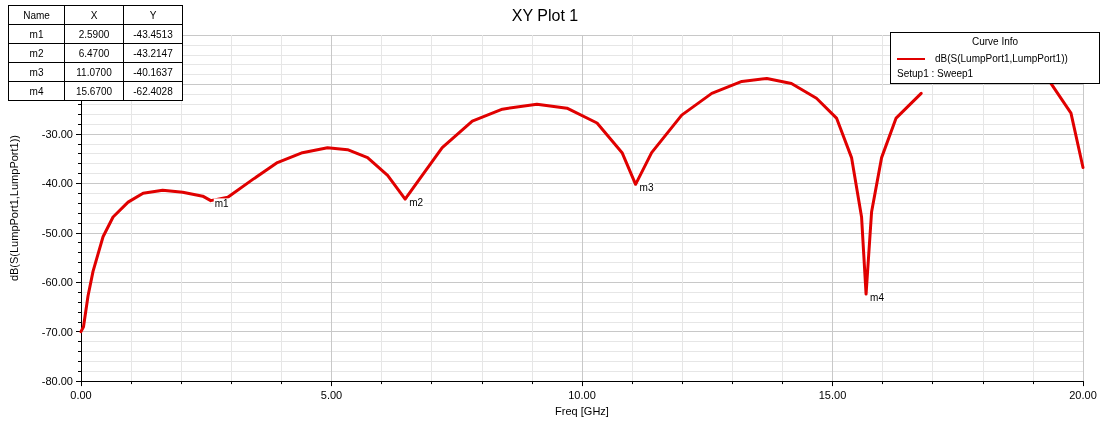 The height and width of the screenshot is (421, 1110). Describe the element at coordinates (935, 74) in the screenshot. I see `annotation: Setup1 : Sweep1` at that location.